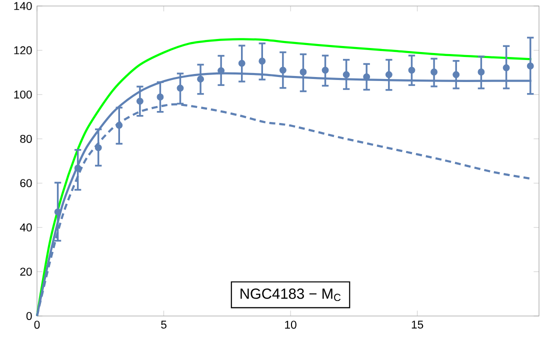 Image resolution: width=542 pixels, height=340 pixels. What do you see at coordinates (290, 295) in the screenshot?
I see `annotation: NGC4183 − M$_{C}$` at bounding box center [290, 295].